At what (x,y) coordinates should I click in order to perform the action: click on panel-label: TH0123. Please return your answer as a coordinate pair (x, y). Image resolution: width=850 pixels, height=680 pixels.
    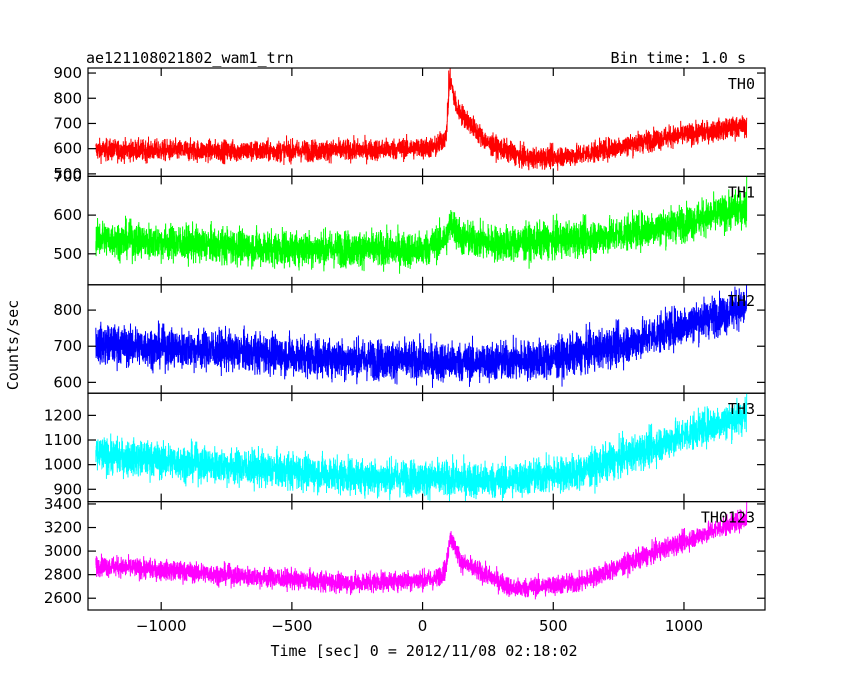
    Looking at the image, I should click on (728, 518).